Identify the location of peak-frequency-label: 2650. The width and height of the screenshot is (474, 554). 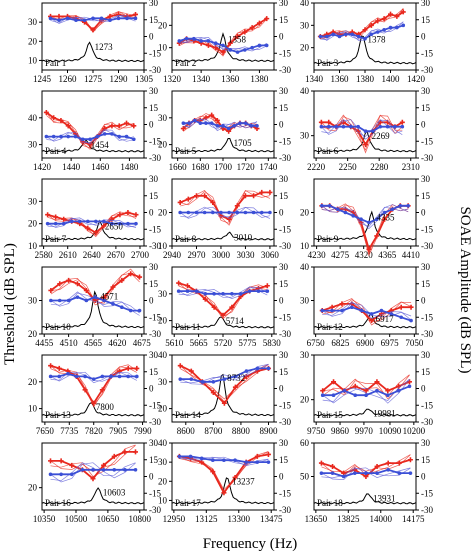
(114, 226).